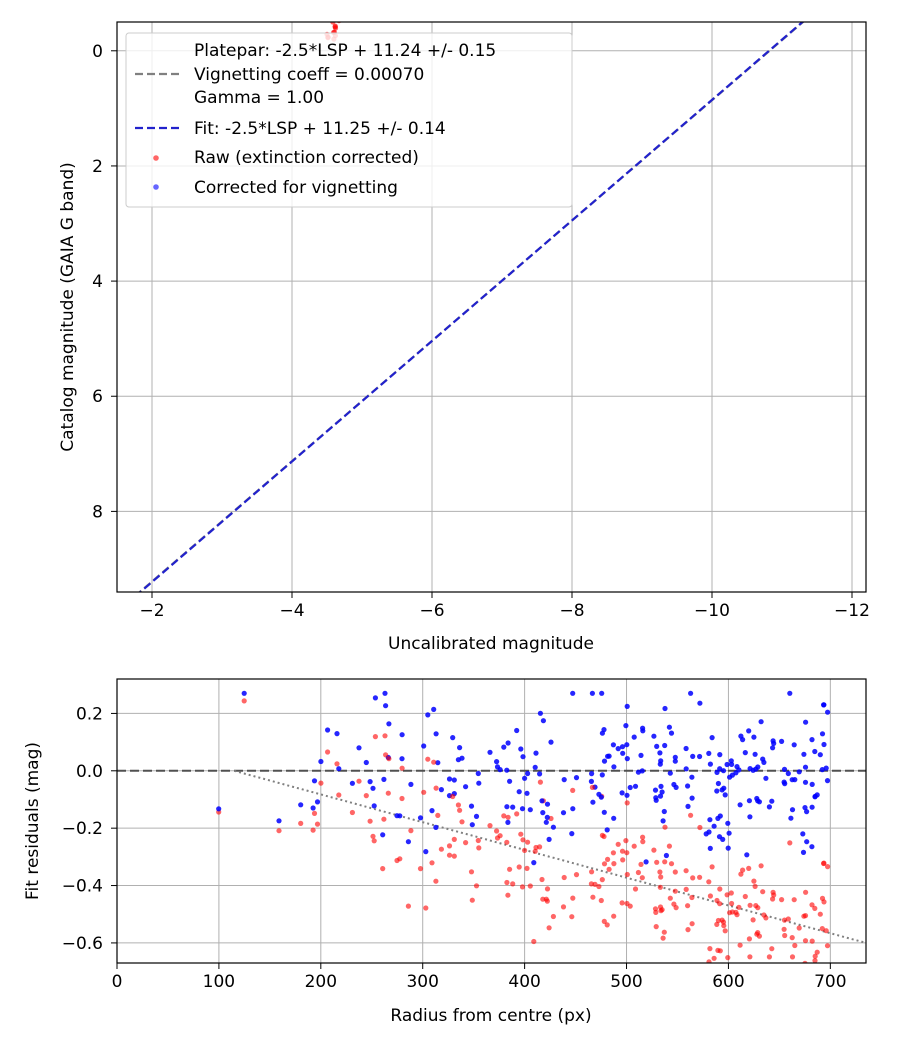  What do you see at coordinates (156, 158) in the screenshot?
I see `legend-raw-marker` at bounding box center [156, 158].